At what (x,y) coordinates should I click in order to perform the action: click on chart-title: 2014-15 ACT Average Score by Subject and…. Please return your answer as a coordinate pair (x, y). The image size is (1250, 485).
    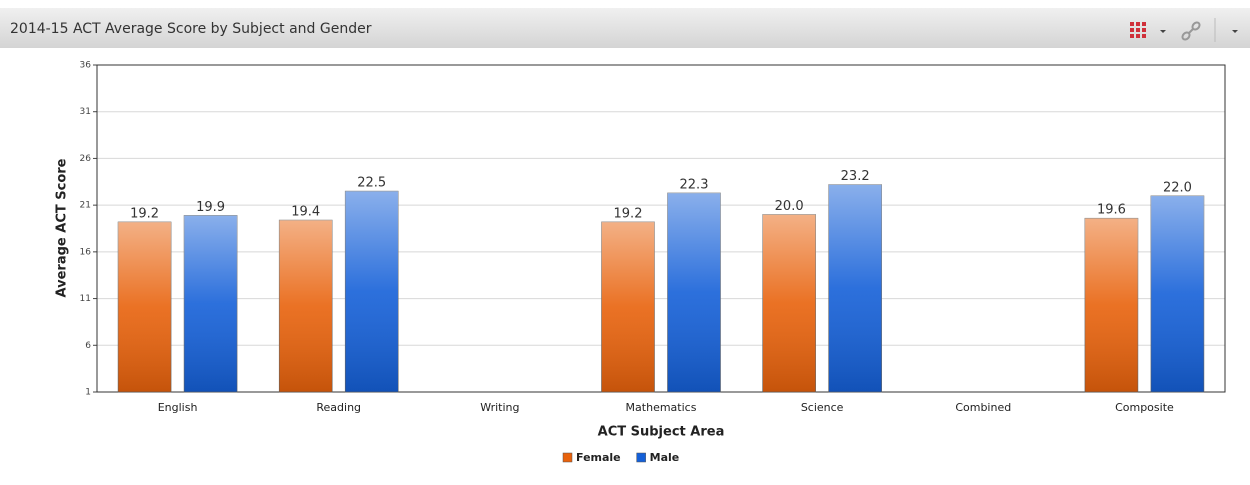
    Looking at the image, I should click on (191, 29).